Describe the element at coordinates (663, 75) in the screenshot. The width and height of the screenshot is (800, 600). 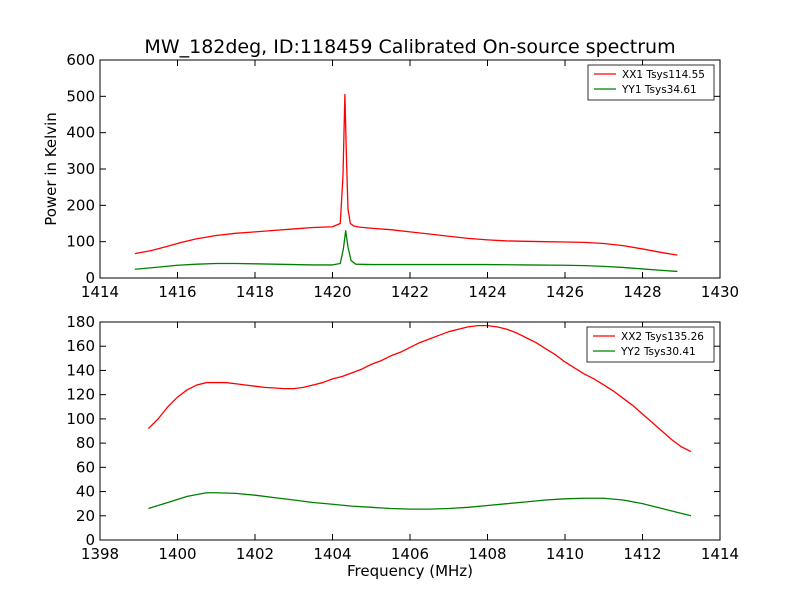
I see `top-legend-label-xx1: XX1 Tsys114.55` at that location.